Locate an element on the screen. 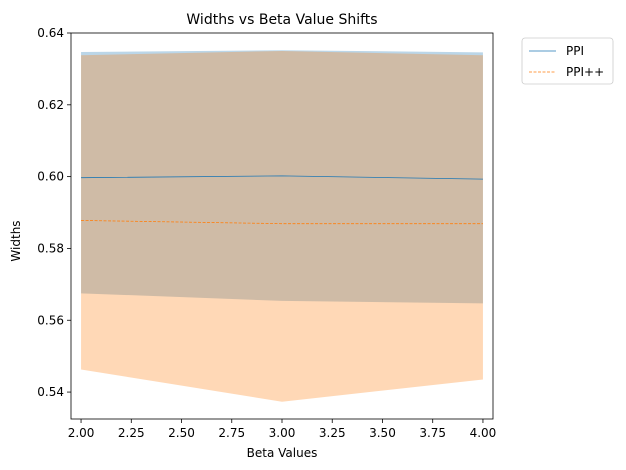  x-tick-label: 4.00 is located at coordinates (483, 433).